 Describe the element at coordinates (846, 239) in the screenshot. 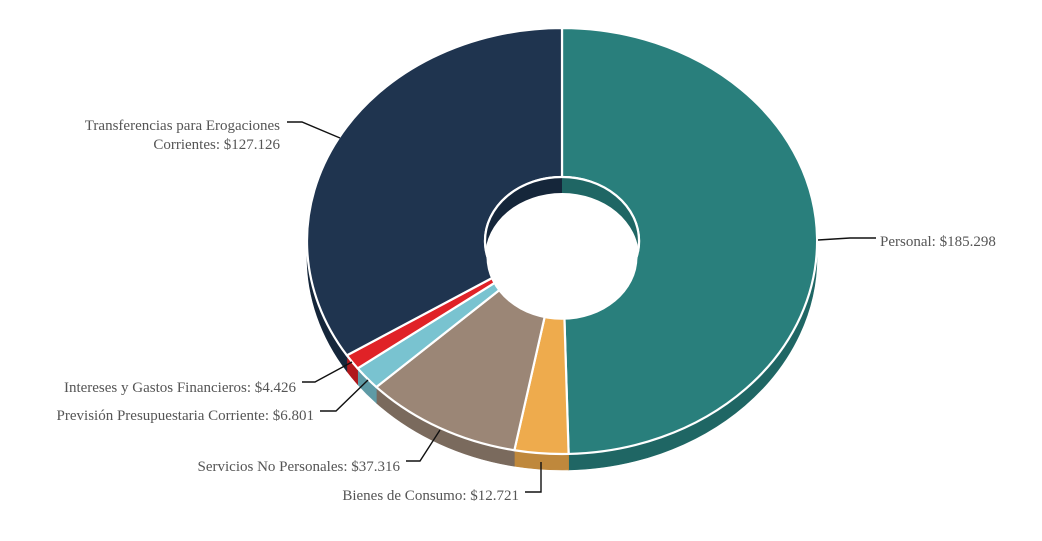

I see `leader-line-personal` at that location.